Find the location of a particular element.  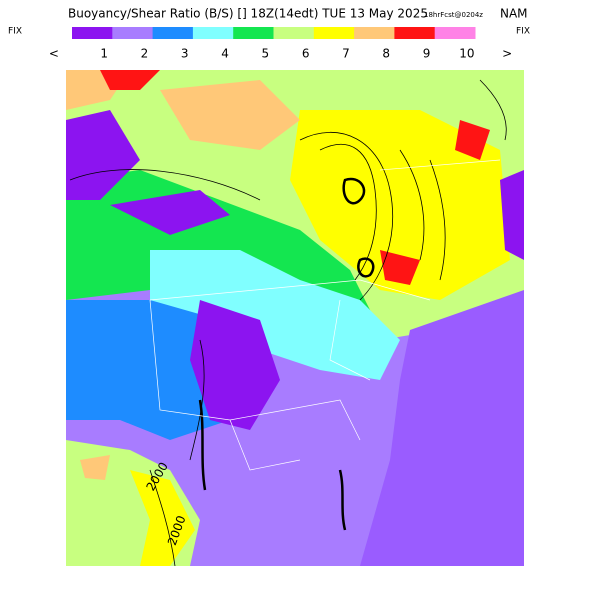

legend-label: 7 is located at coordinates (346, 54).